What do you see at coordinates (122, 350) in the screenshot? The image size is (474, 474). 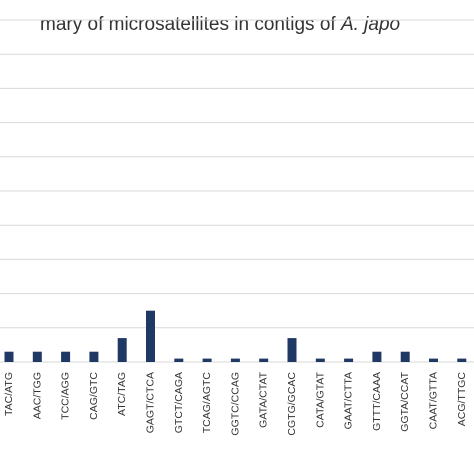 I see `bar-atc-tag` at bounding box center [122, 350].